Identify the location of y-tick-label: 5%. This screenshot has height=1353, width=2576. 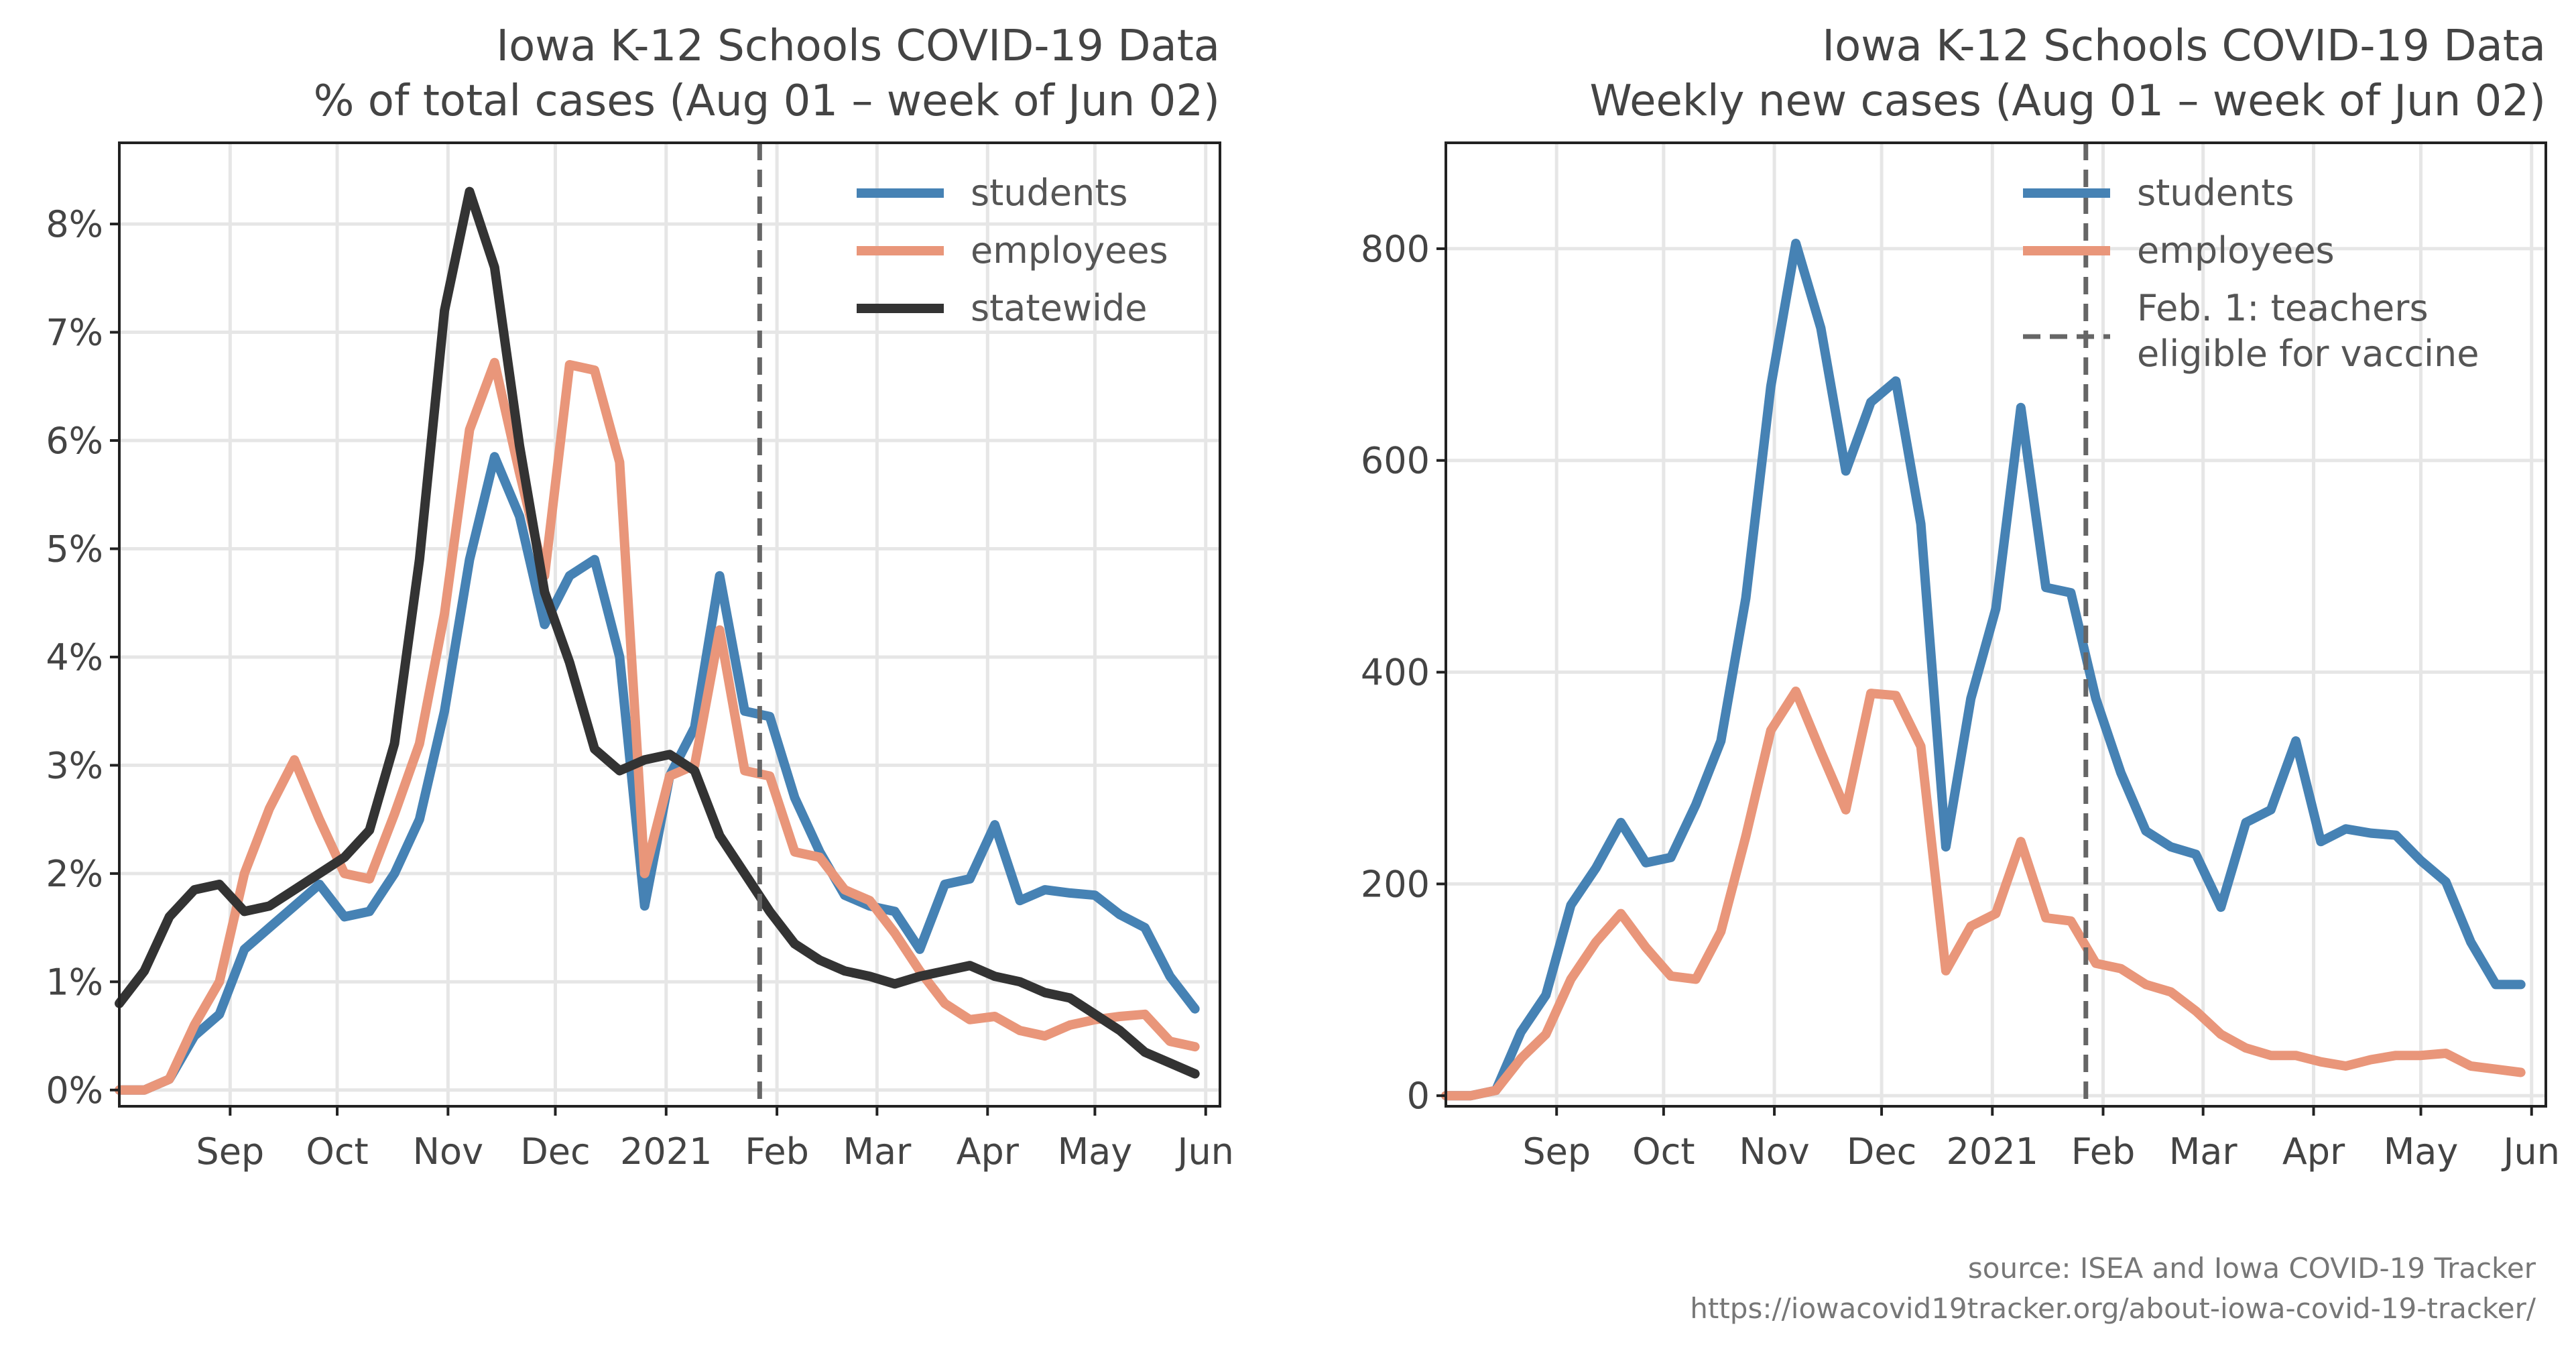
(75, 549).